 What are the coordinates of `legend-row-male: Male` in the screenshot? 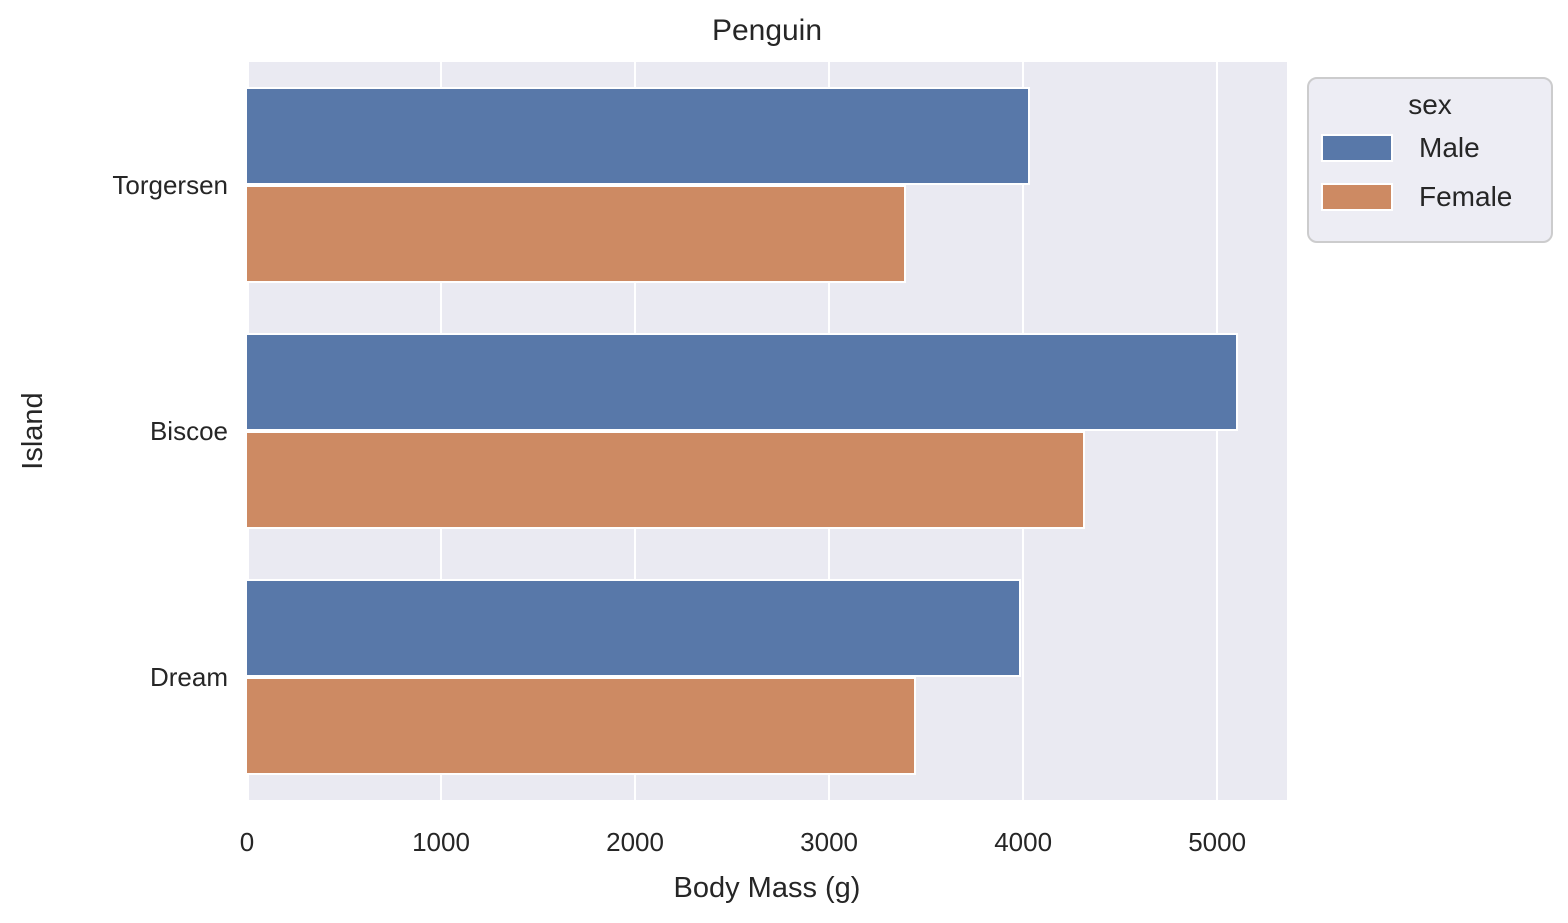 It's located at (1430, 148).